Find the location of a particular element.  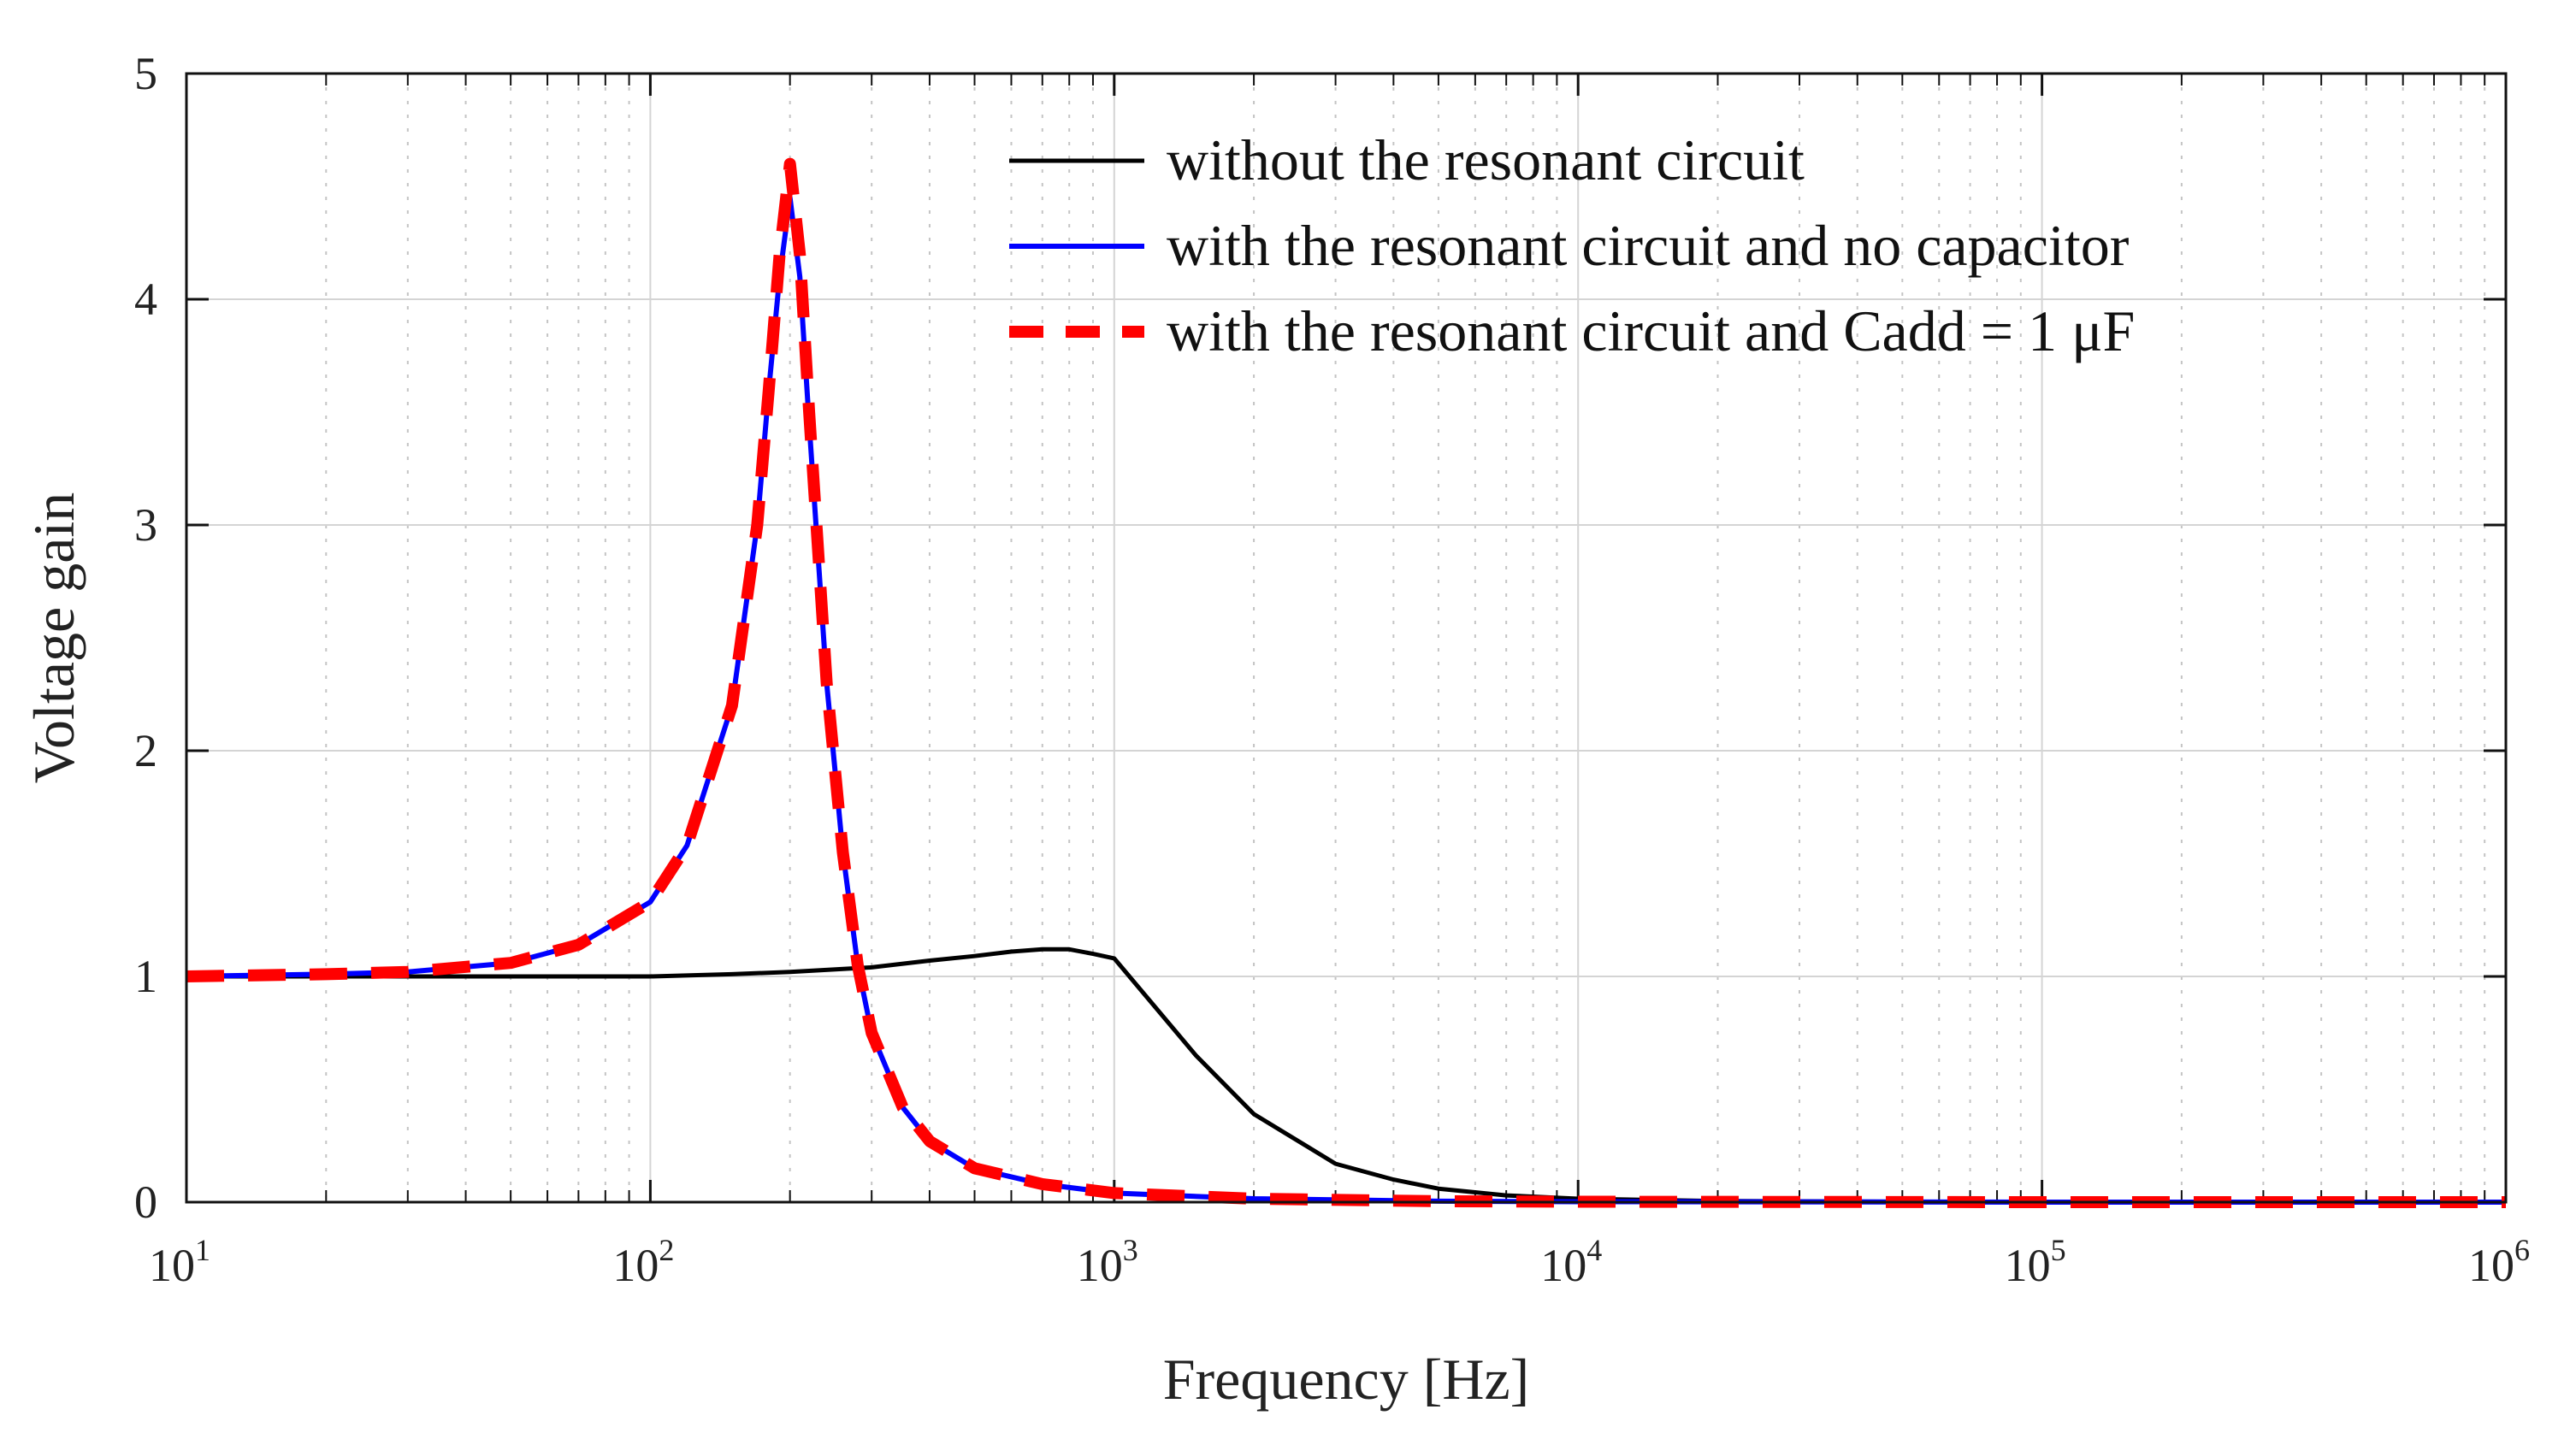

x-tick-label: 10¹ is located at coordinates (179, 1262).